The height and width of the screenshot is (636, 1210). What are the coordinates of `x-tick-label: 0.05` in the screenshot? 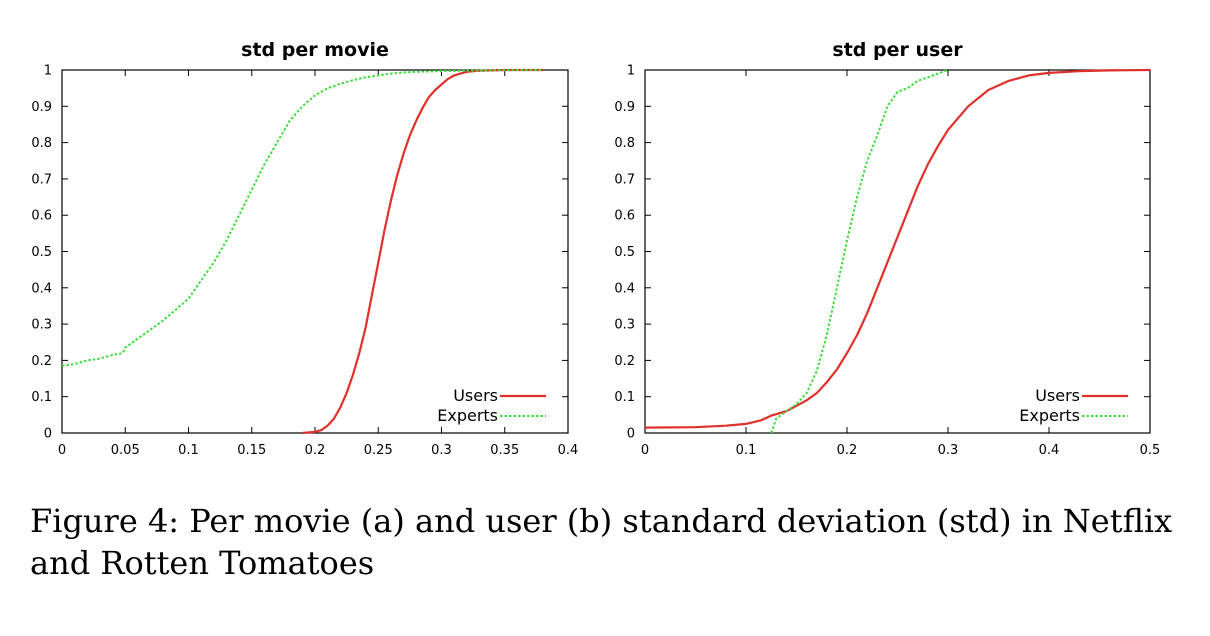 It's located at (125, 450).